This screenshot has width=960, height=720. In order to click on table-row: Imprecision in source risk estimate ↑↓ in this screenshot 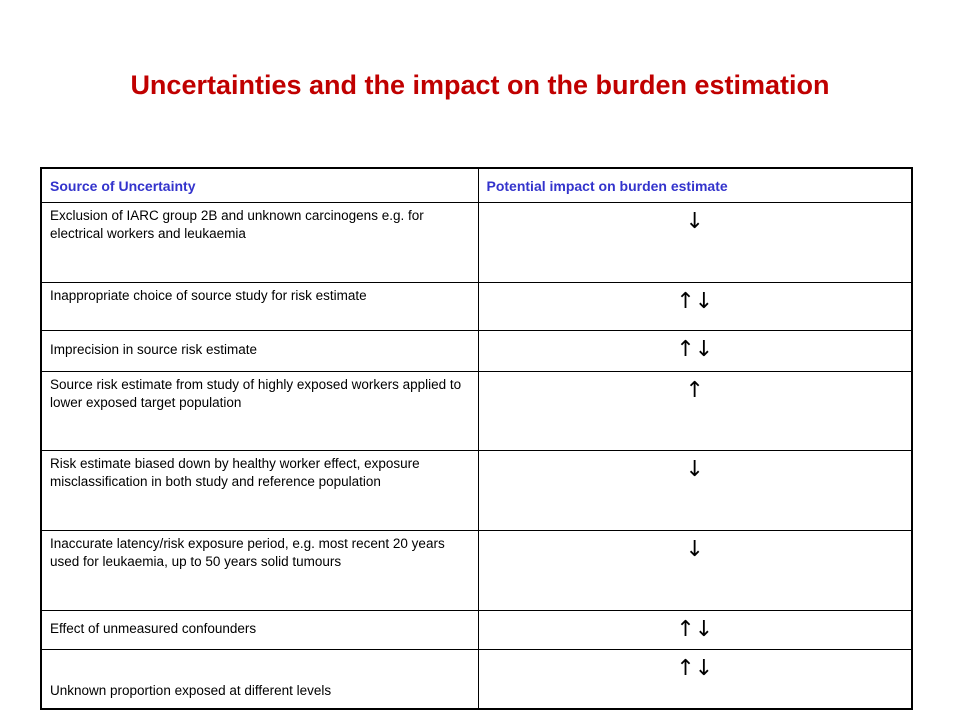, I will do `click(476, 351)`.